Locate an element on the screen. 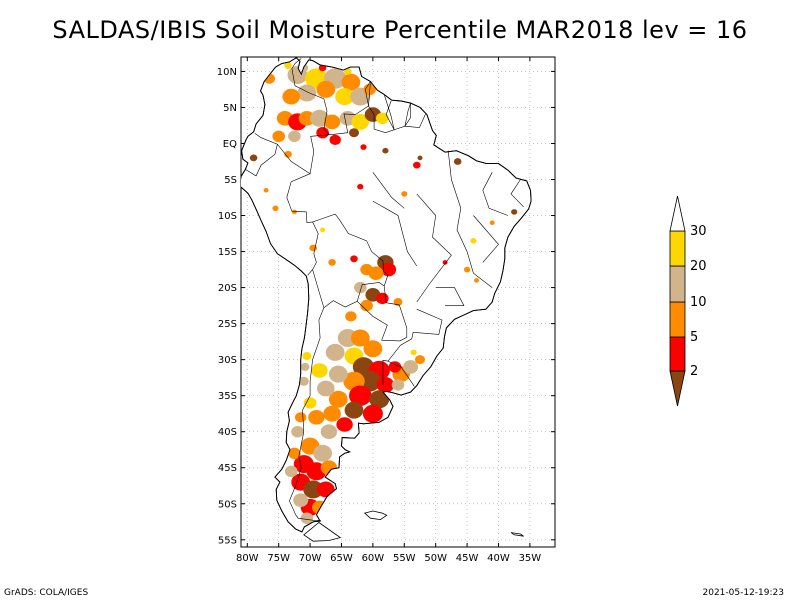 The width and height of the screenshot is (800, 604). lon-tick-label: 75W is located at coordinates (278, 558).